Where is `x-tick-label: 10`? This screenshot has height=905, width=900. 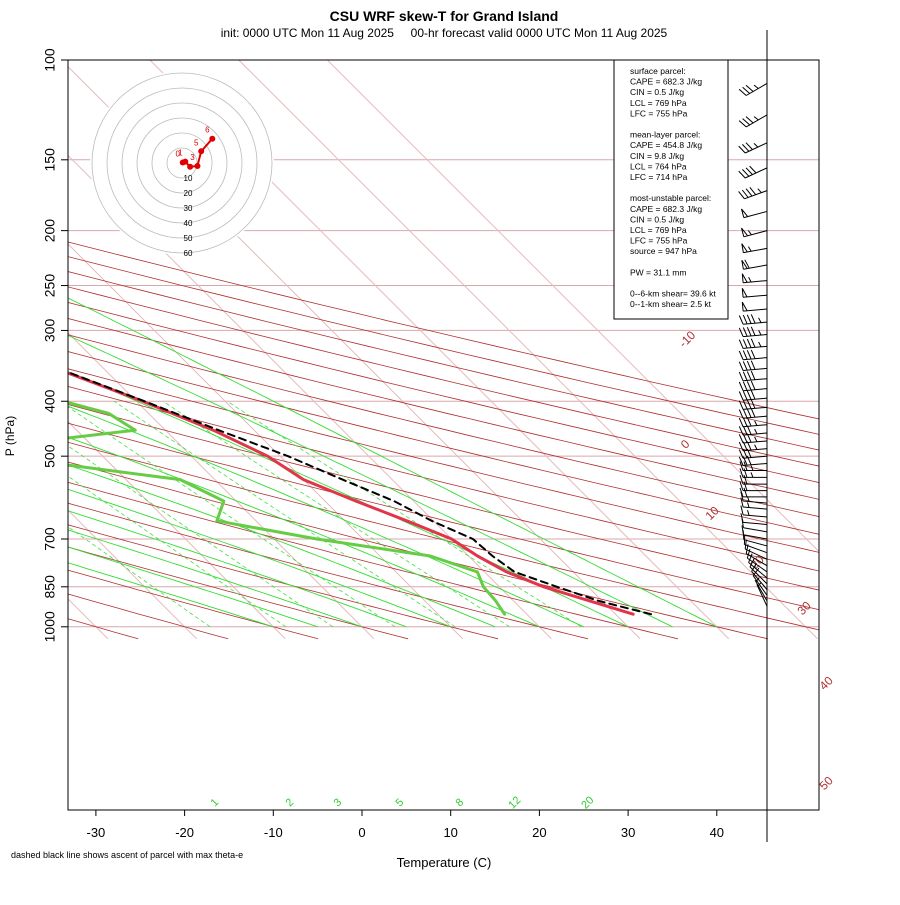 x-tick-label: 10 is located at coordinates (450, 832).